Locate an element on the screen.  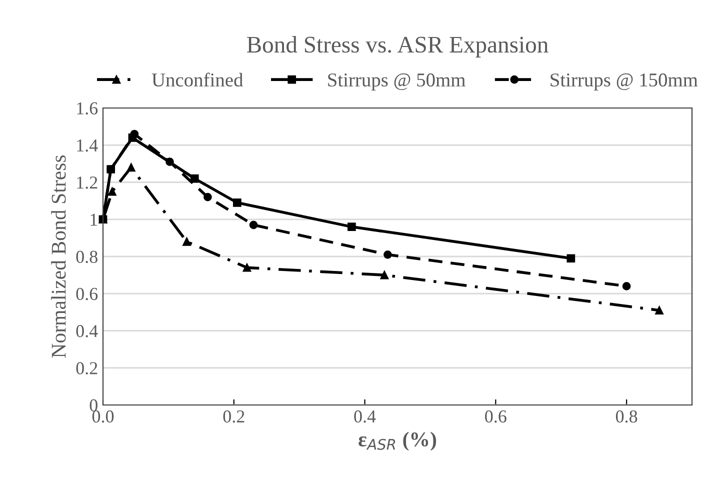
y-tick-label: 0.8 is located at coordinates (87, 257).